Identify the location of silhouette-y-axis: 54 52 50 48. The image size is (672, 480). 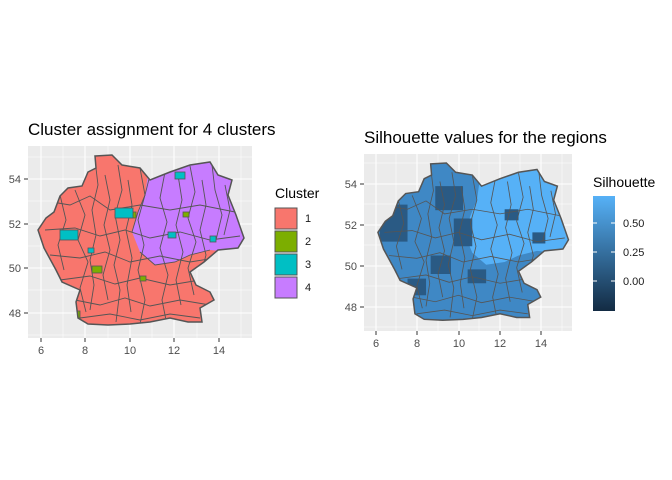
(354, 246).